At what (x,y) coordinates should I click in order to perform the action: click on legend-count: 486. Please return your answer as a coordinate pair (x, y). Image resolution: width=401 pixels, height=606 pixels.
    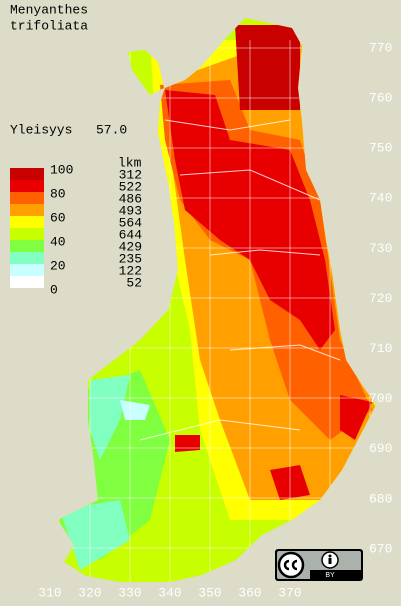
    Looking at the image, I should click on (130, 198).